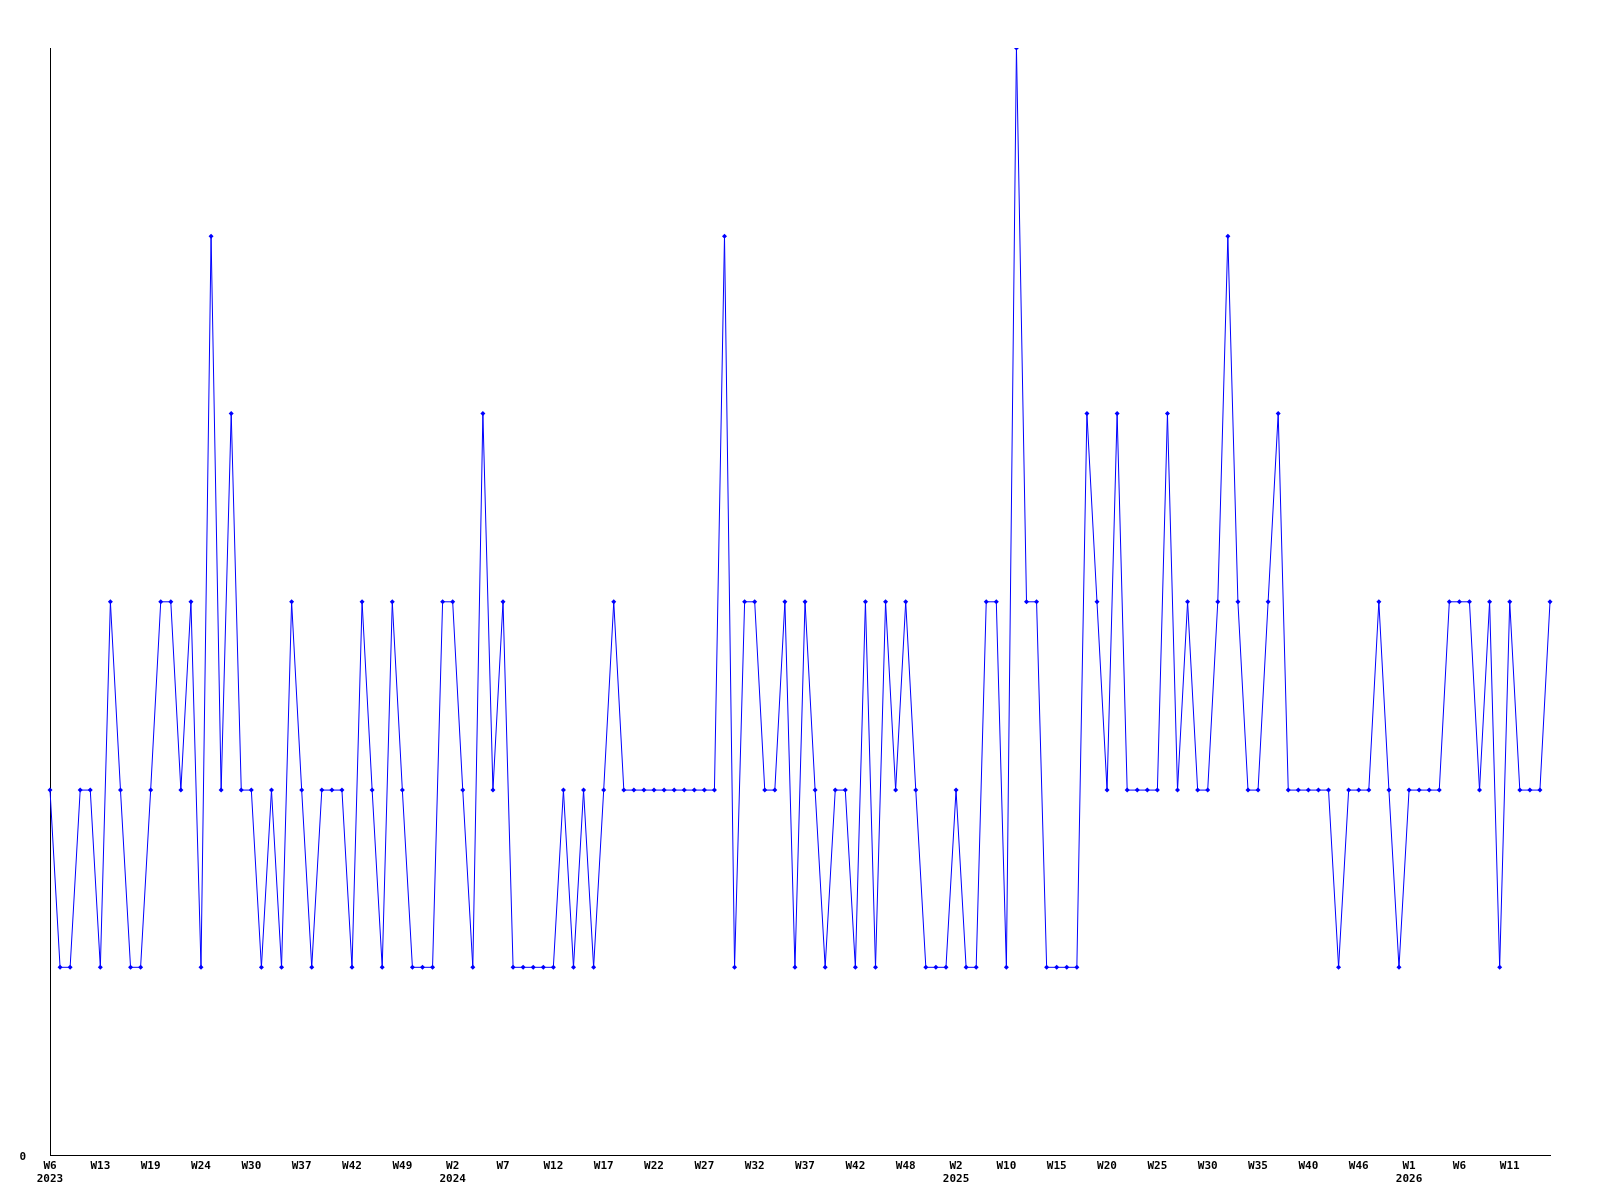 This screenshot has height=1200, width=1600. Describe the element at coordinates (1056, 1166) in the screenshot. I see `x-tick-label: W15` at that location.